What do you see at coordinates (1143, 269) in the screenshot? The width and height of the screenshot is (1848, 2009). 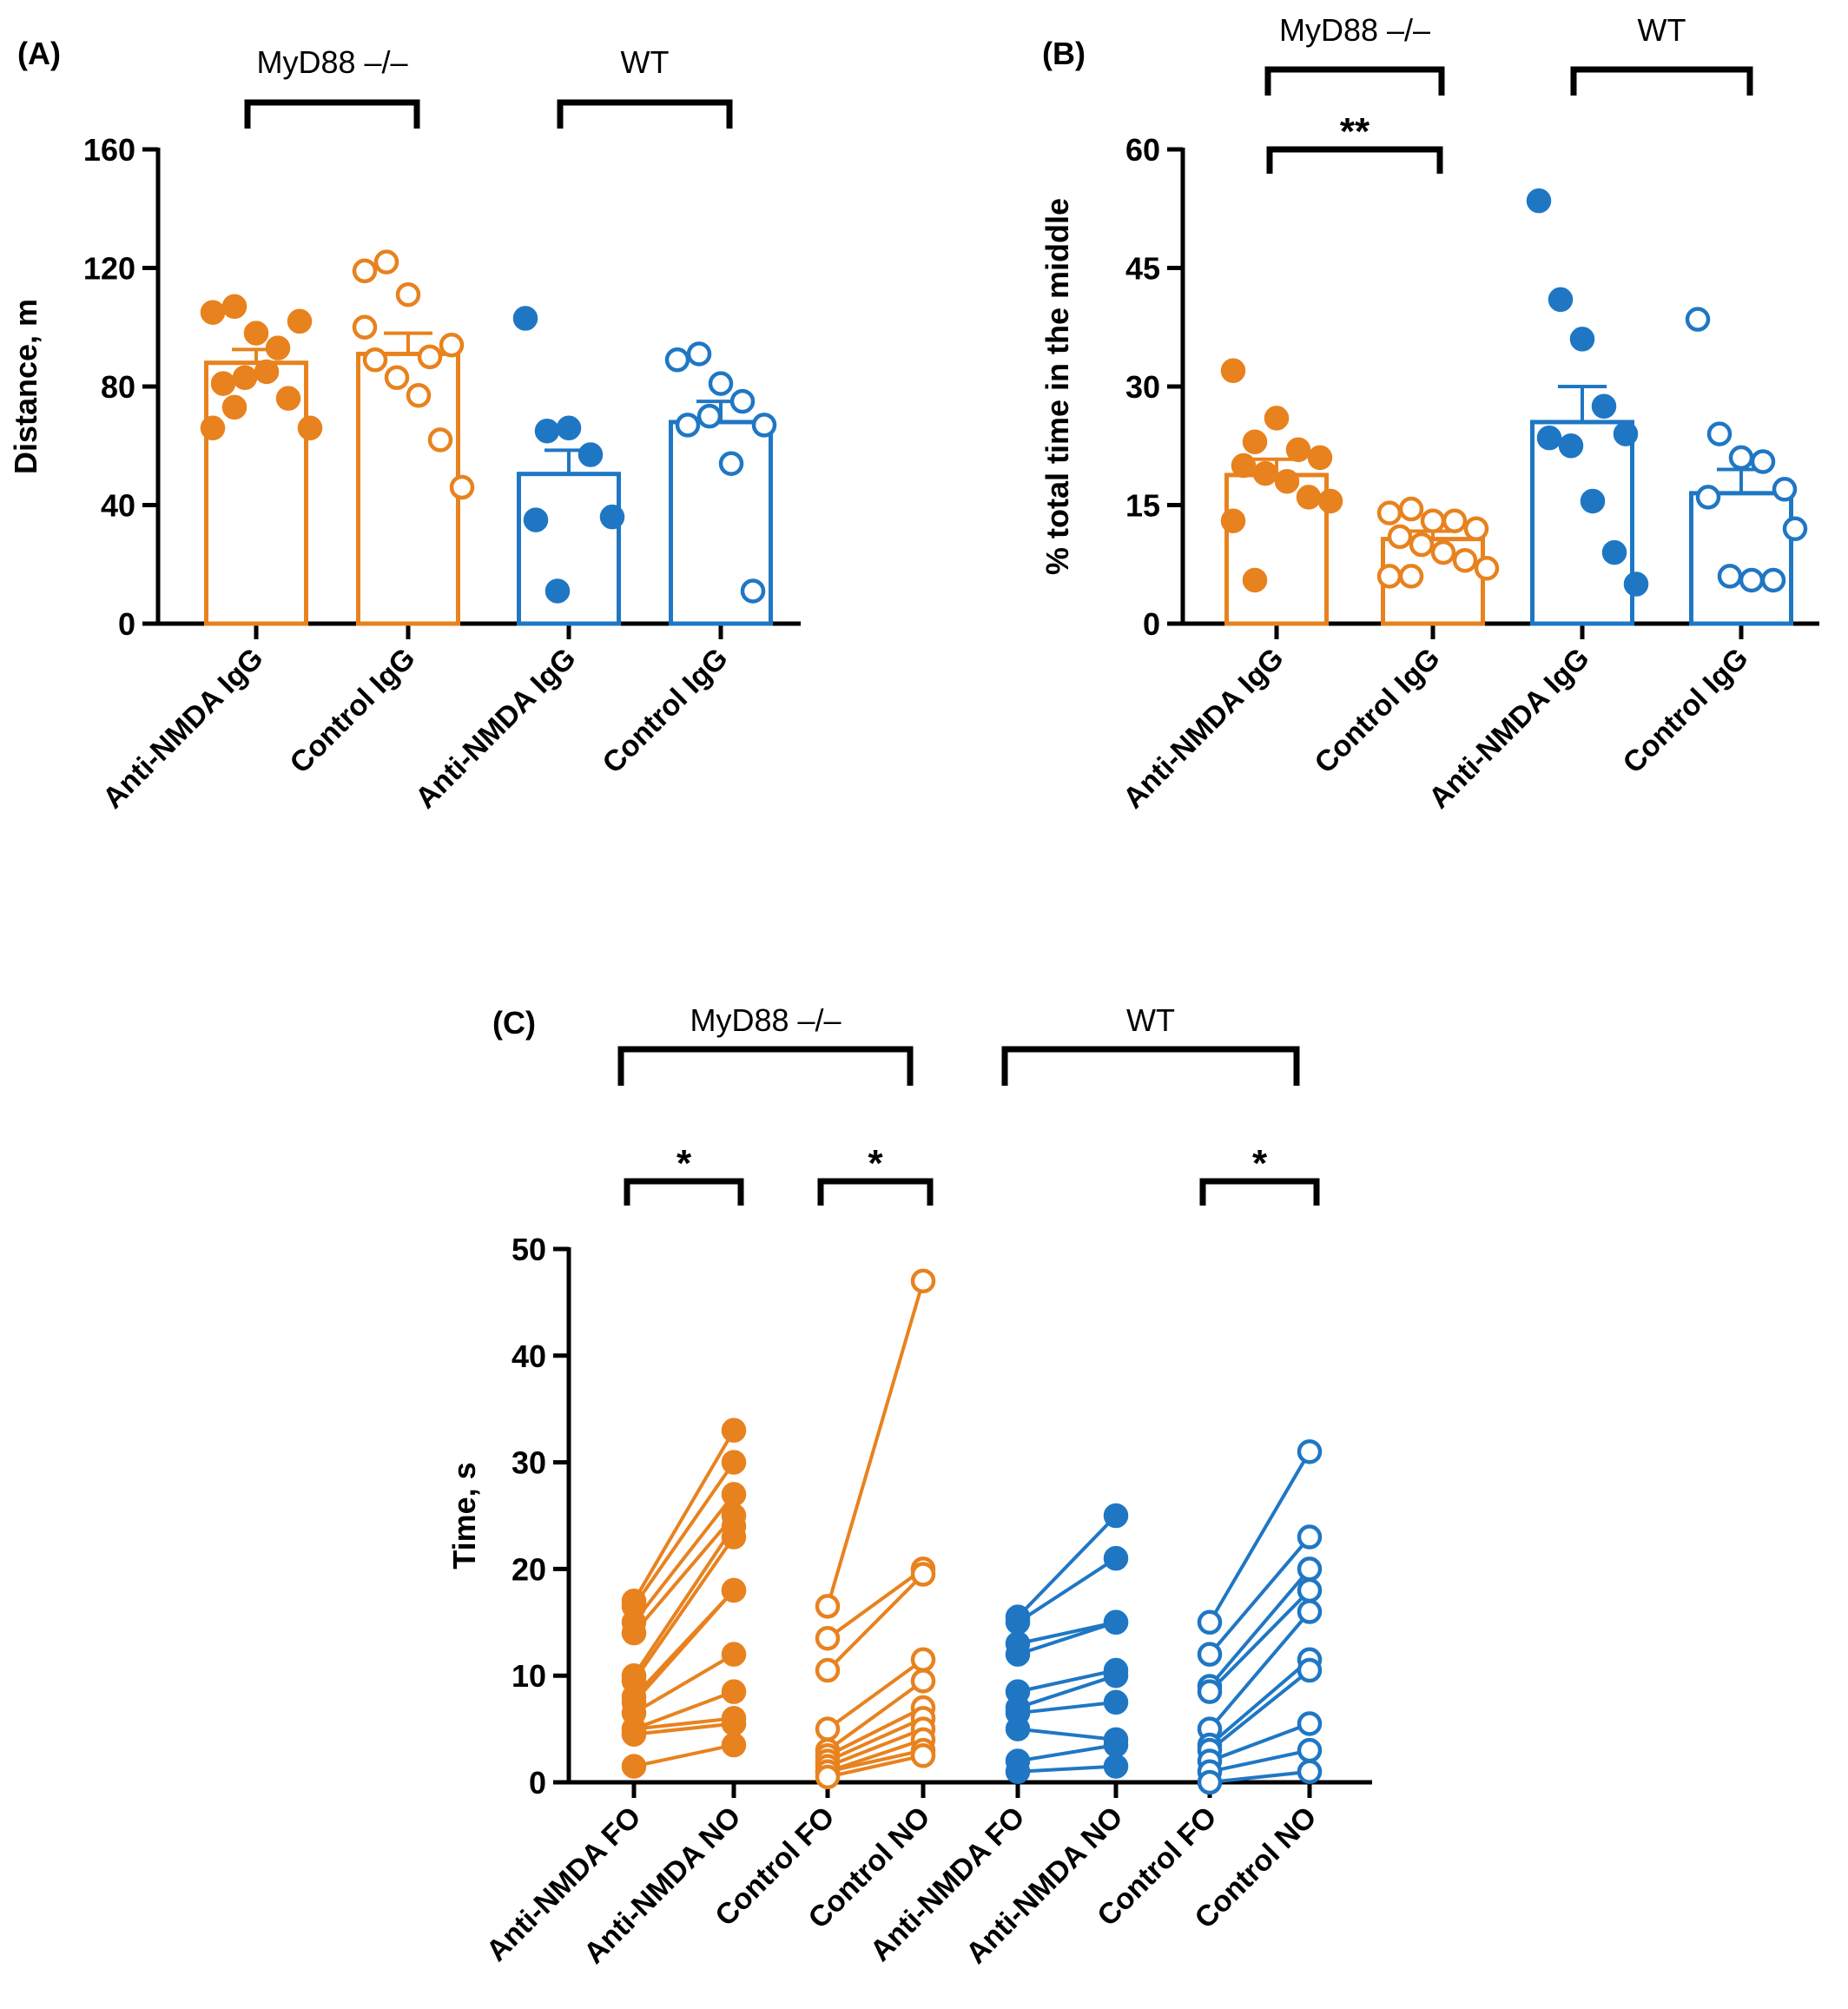 I see `y-tick-label: 45` at bounding box center [1143, 269].